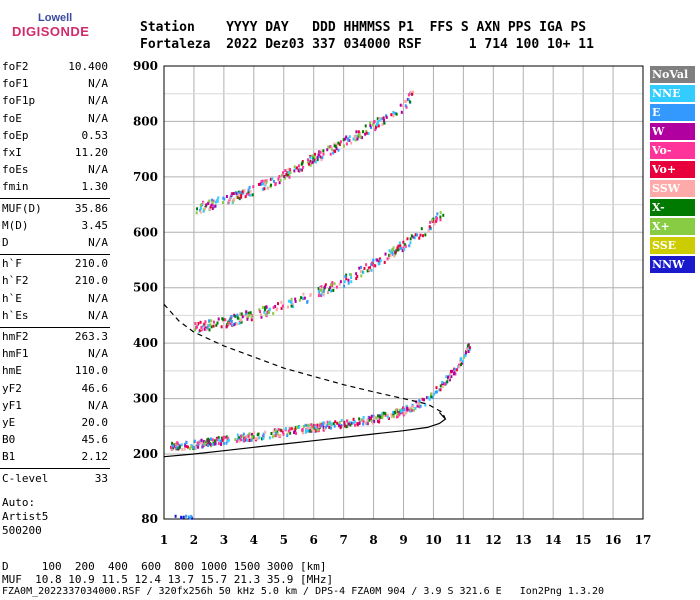 This screenshot has height=600, width=700. I want to click on legend-entry: NNW, so click(672, 264).